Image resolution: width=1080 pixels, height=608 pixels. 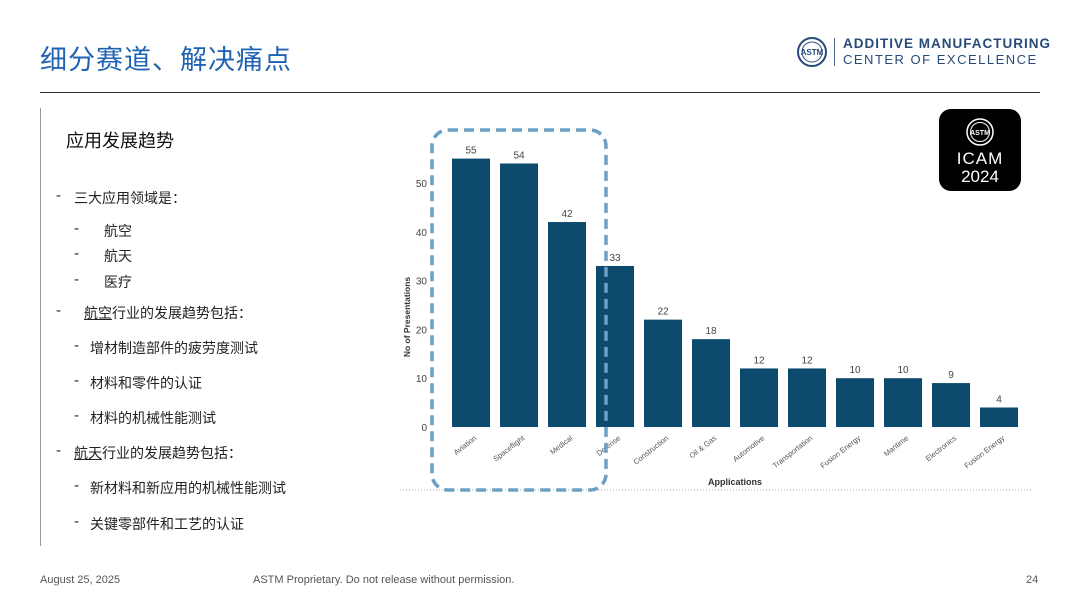 What do you see at coordinates (702, 446) in the screenshot?
I see `category-label: Oil & Gas` at bounding box center [702, 446].